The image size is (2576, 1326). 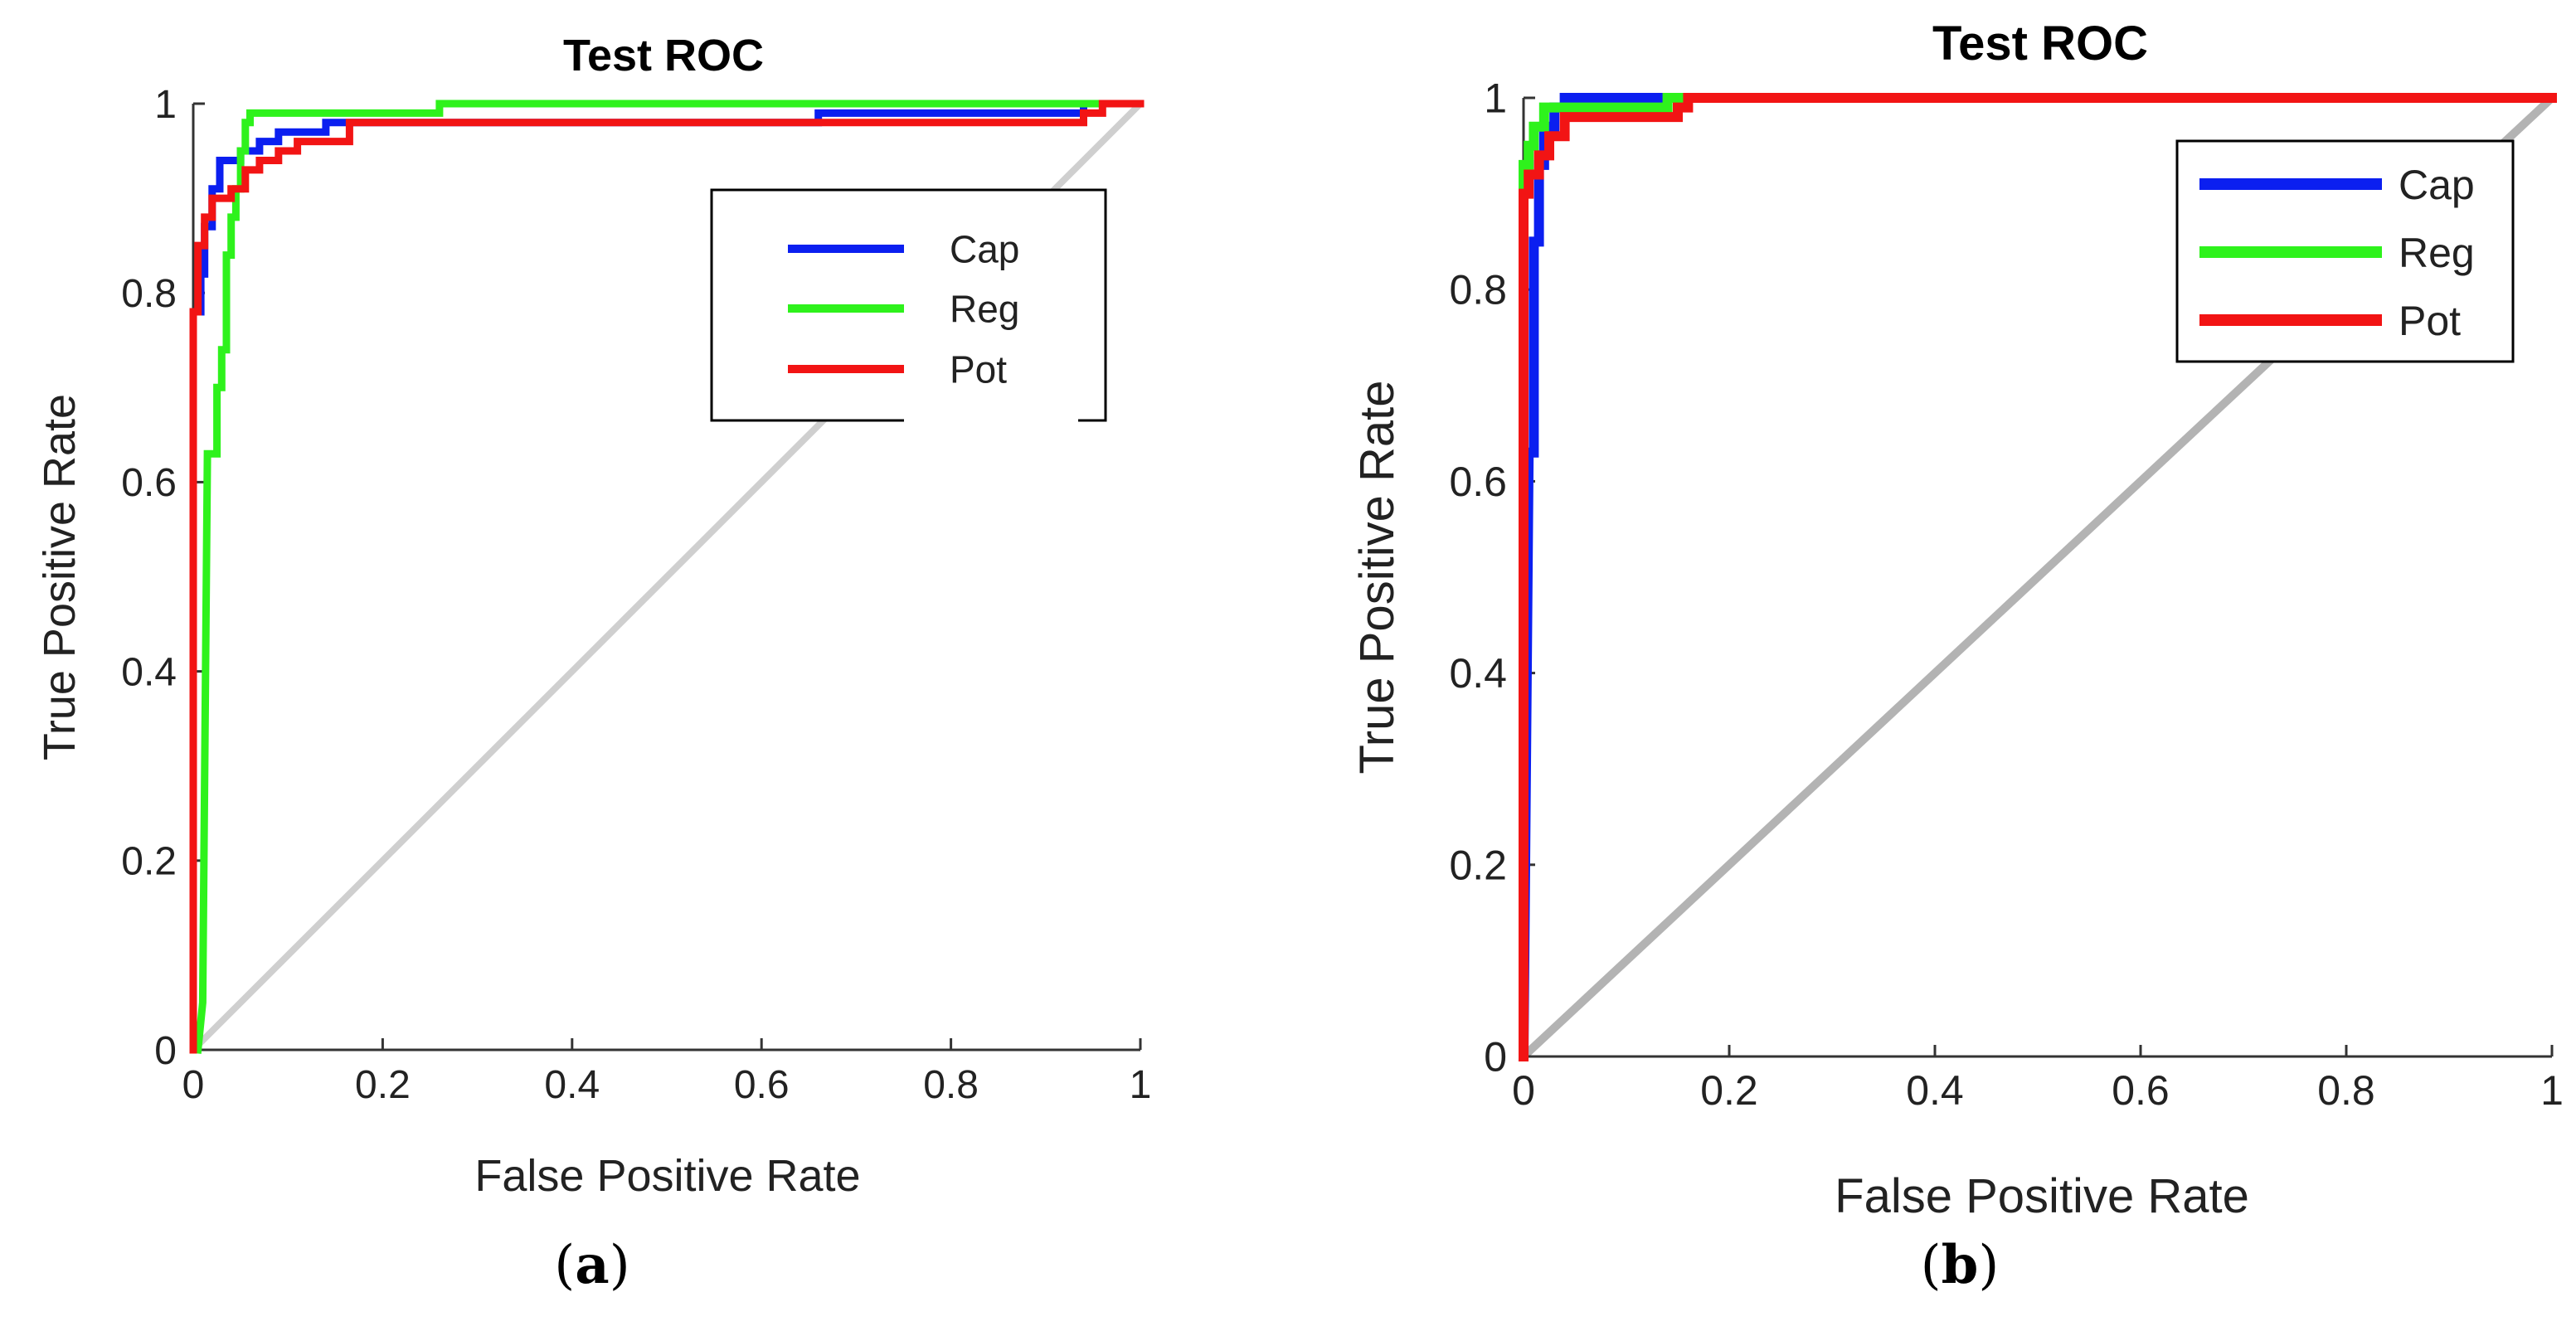 I want to click on panel-caption-b: (b), so click(x=1960, y=1265).